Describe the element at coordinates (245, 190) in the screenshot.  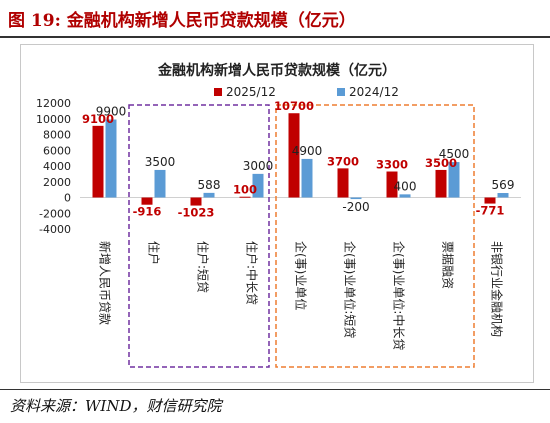
I see `data-label-series-2025-12: 100` at that location.